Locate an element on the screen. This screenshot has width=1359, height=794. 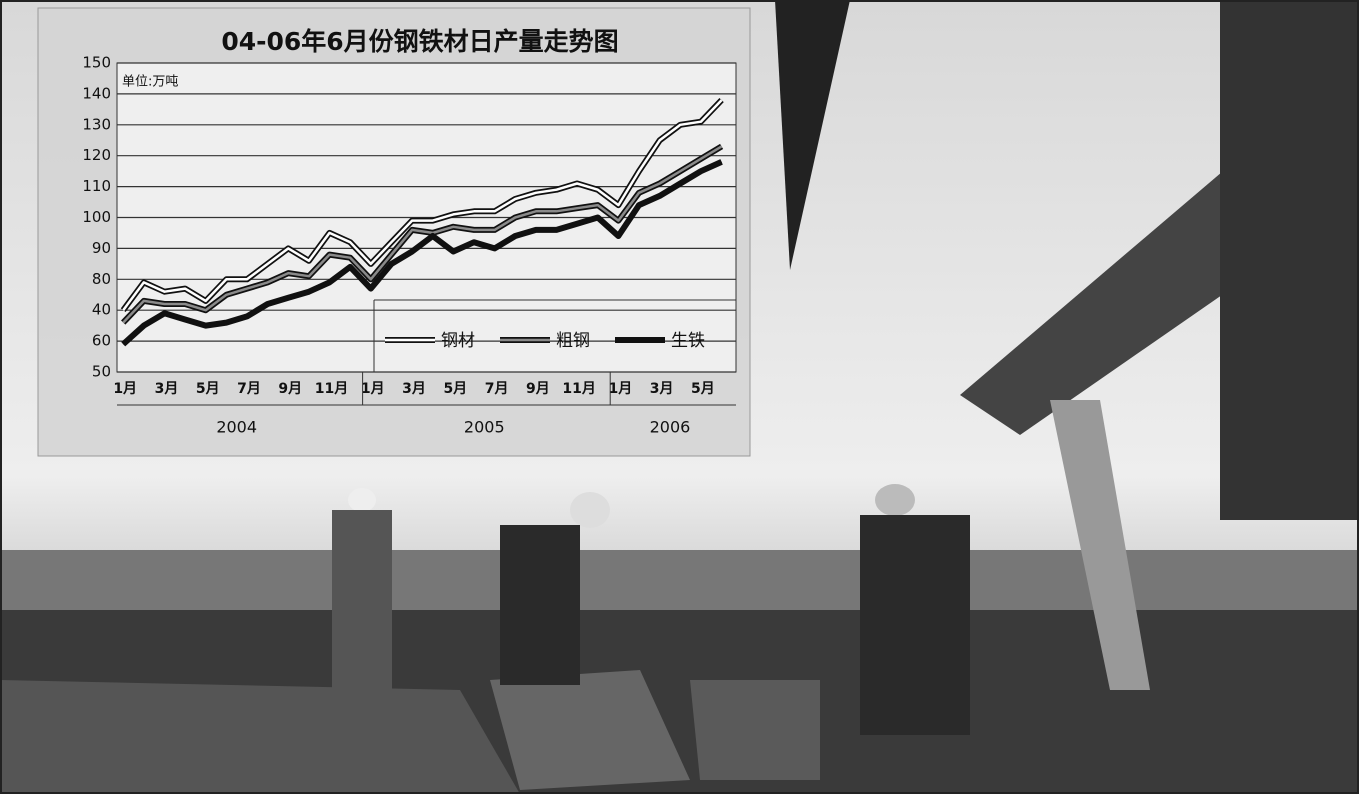
legend-label: 生铁 is located at coordinates (688, 341).